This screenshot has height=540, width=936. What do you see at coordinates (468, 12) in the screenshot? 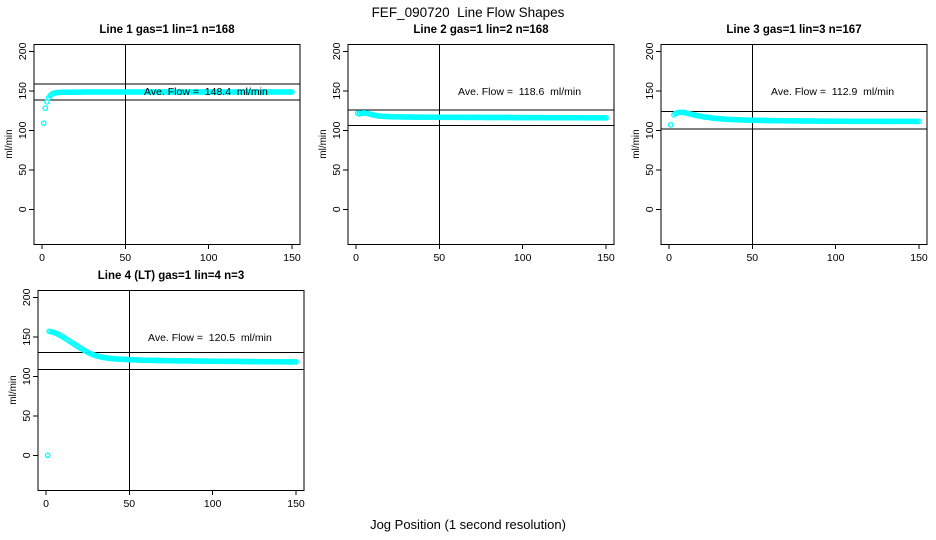
I see `figure-title: FEF_090720 Line Flow Shapes` at bounding box center [468, 12].